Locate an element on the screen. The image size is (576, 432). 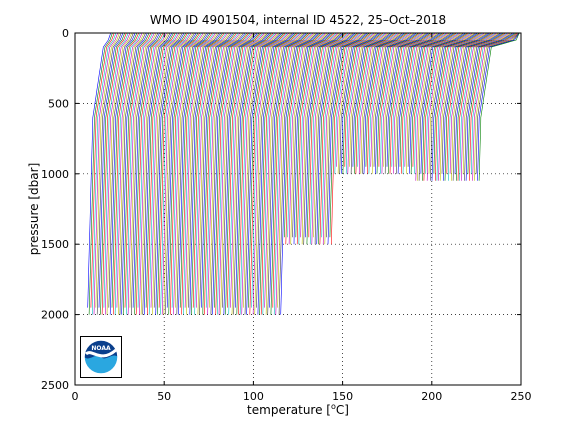
y-tick-label: 2500 is located at coordinates (55, 385).